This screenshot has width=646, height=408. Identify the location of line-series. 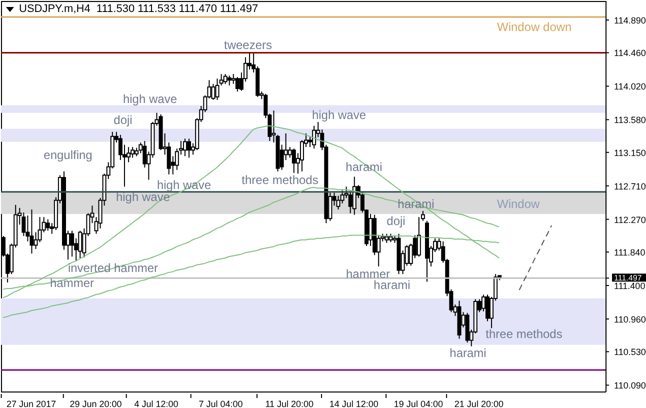
(535, 257).